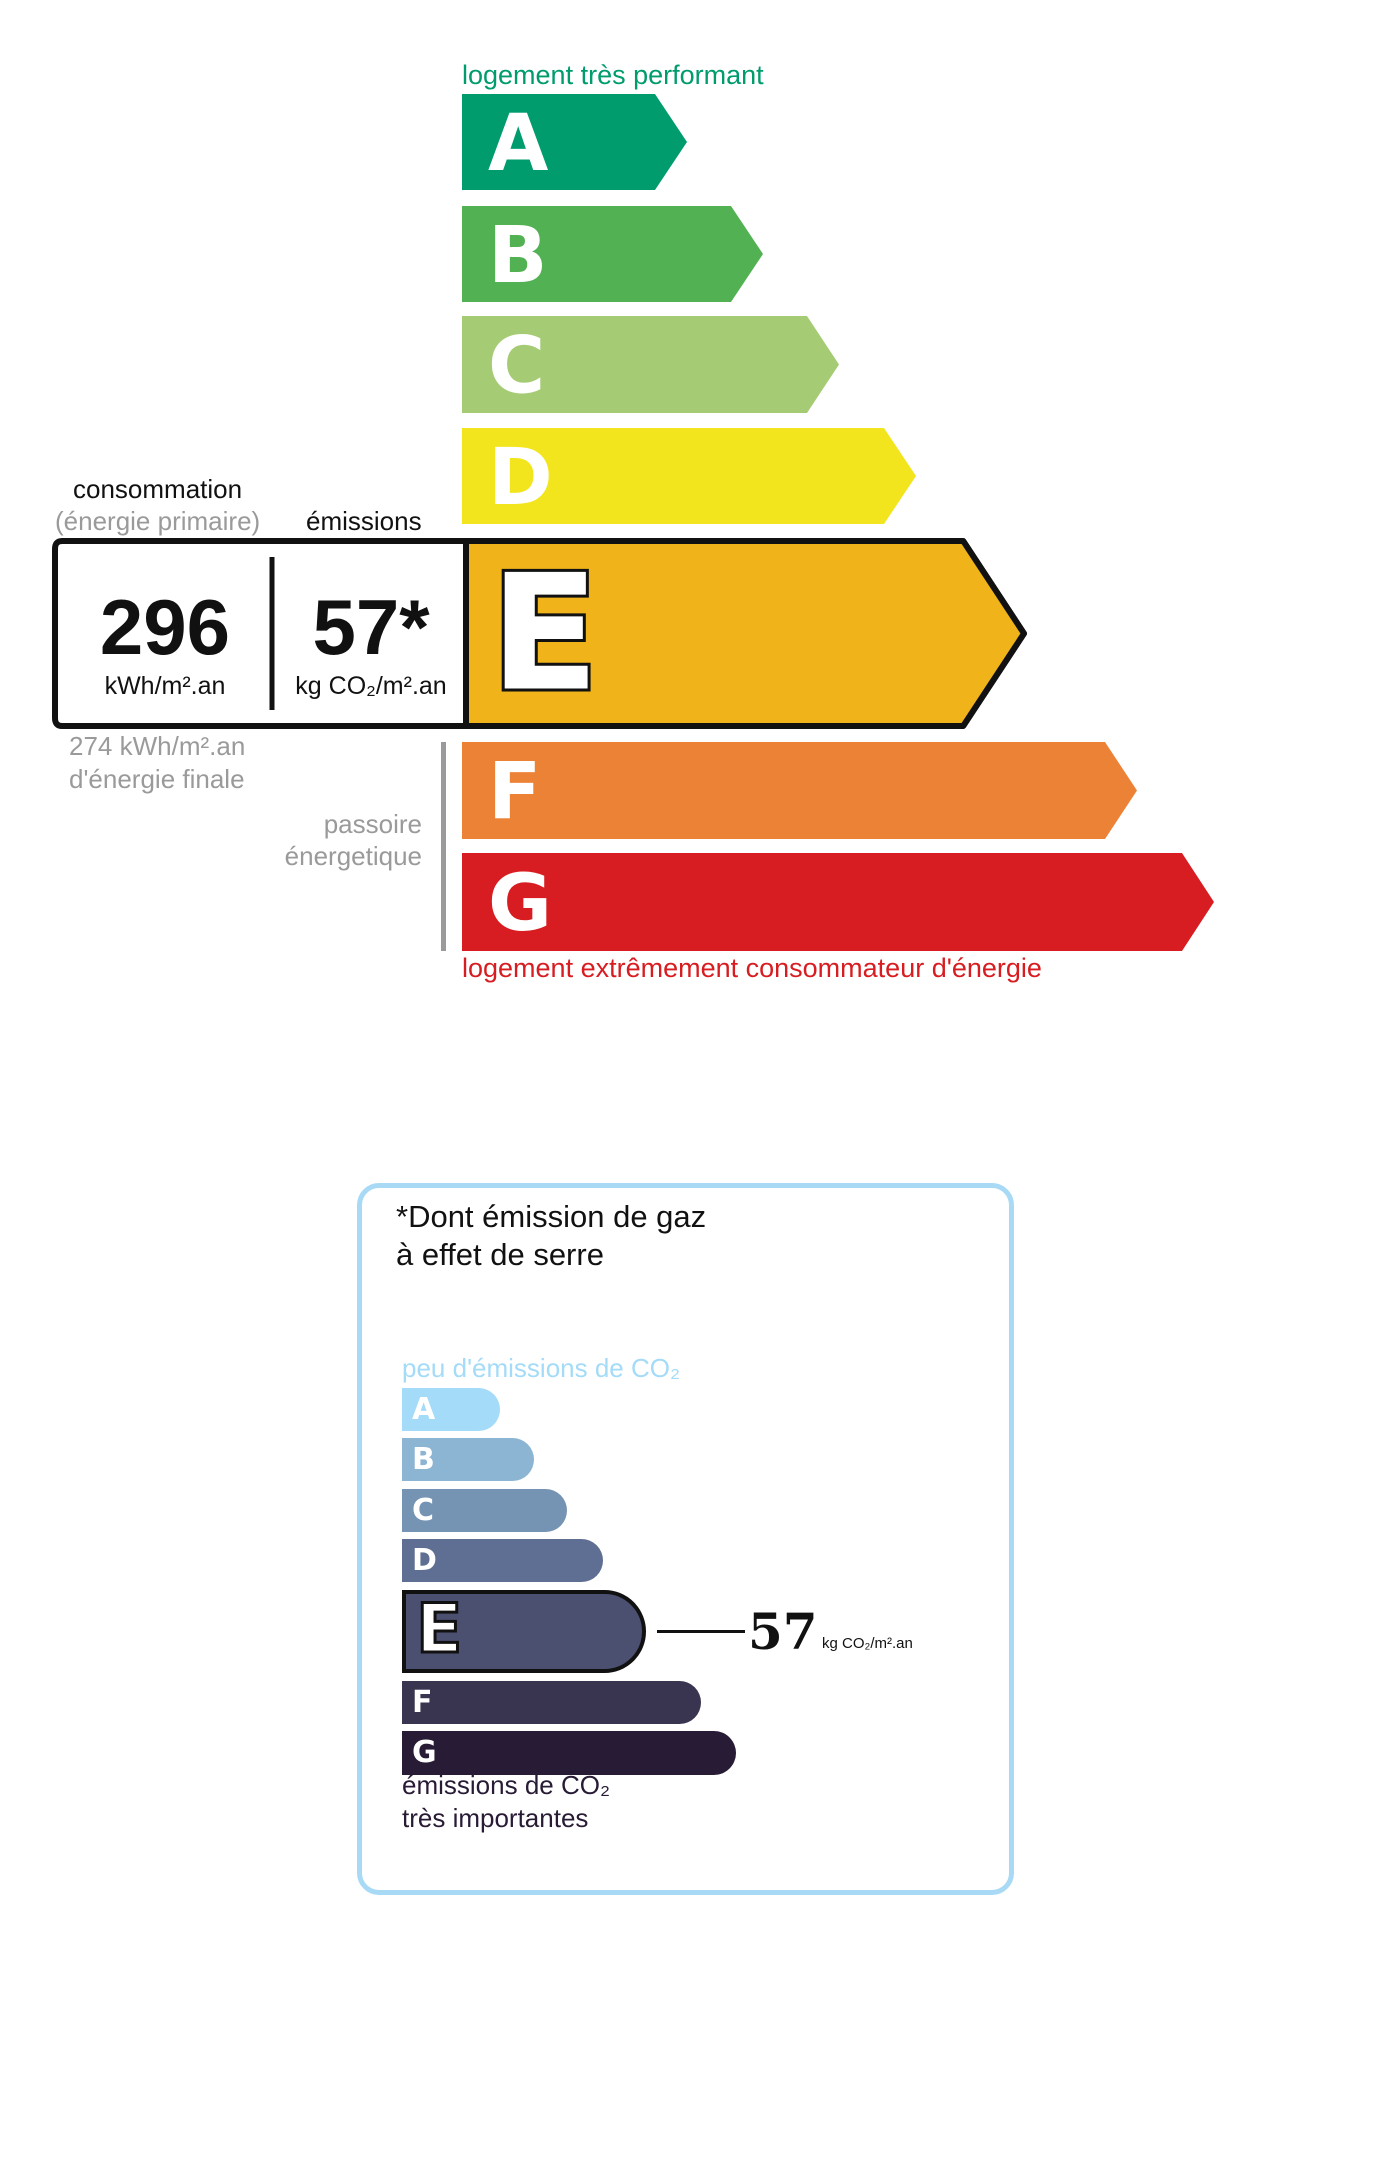  I want to click on final-energy-value: 274 kWh/m².an, so click(157, 746).